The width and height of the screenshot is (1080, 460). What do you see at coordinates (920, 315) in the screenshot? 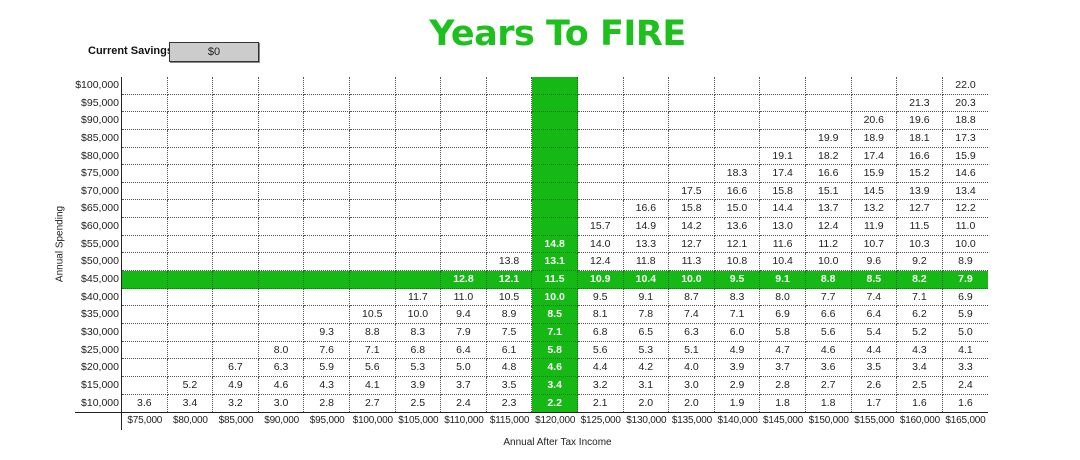
I see `table-cell: 6.2` at bounding box center [920, 315].